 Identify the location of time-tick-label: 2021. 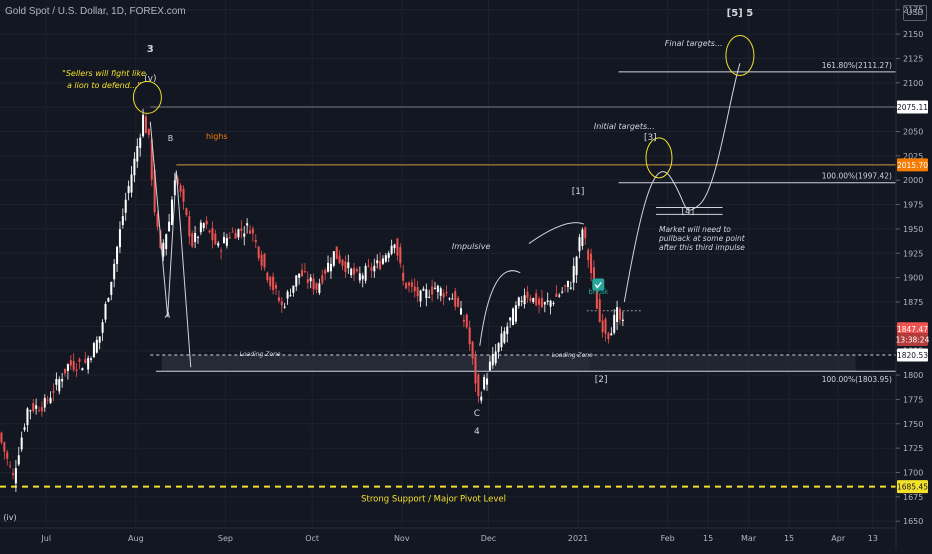
(578, 538).